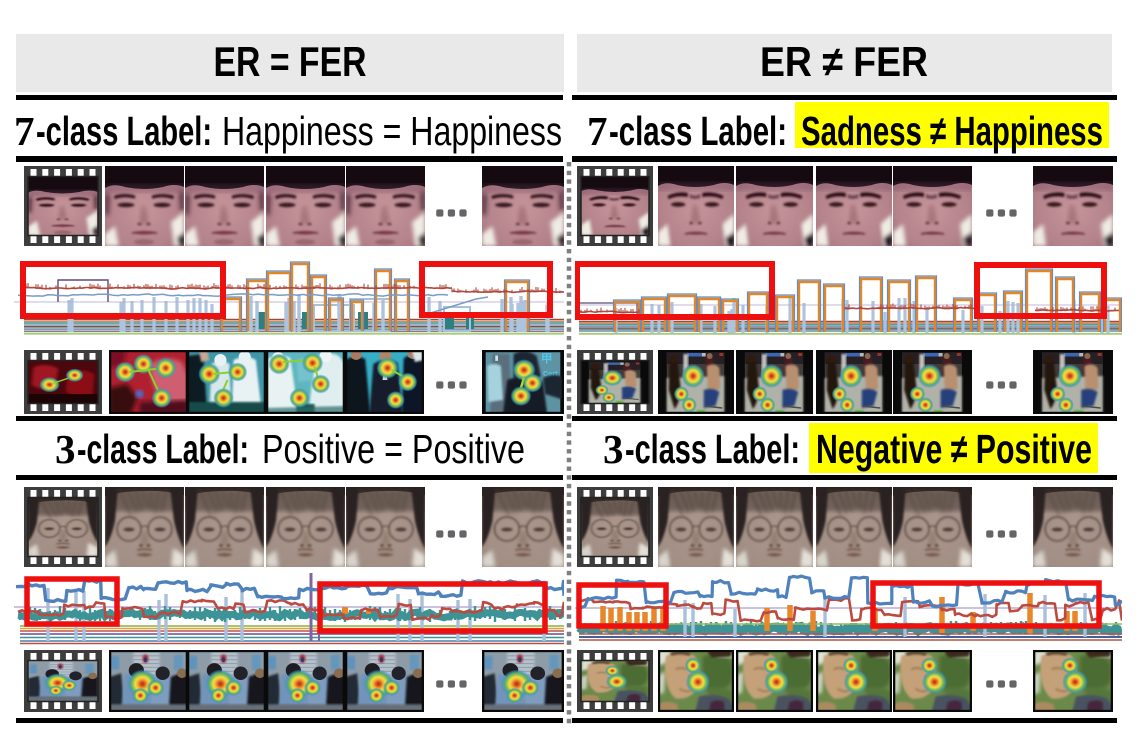 This screenshot has height=754, width=1136. What do you see at coordinates (392, 131) in the screenshot?
I see `svg-text: Happiness = Happiness` at bounding box center [392, 131].